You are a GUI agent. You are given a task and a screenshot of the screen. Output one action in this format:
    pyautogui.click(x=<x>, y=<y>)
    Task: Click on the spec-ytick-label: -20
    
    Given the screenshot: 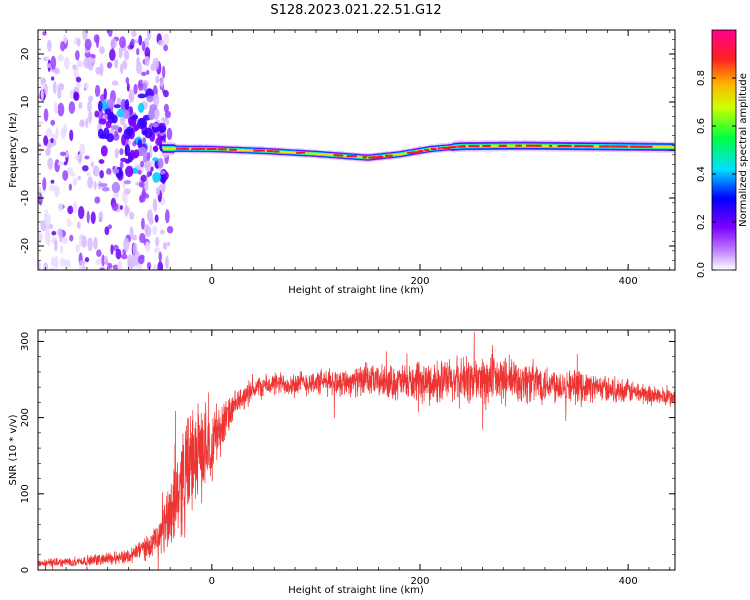 What is the action you would take?
    pyautogui.click(x=25, y=246)
    